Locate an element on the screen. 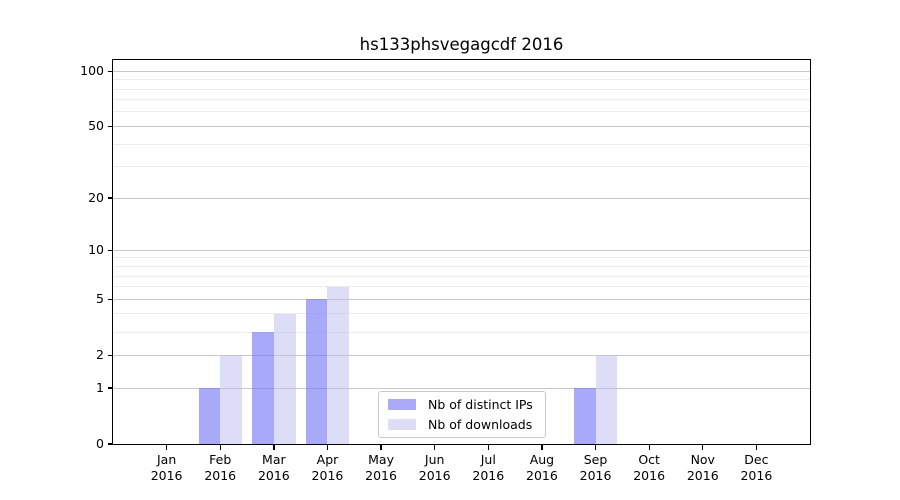 This screenshot has height=500, width=900. x-tick-mark-sep is located at coordinates (595, 447).